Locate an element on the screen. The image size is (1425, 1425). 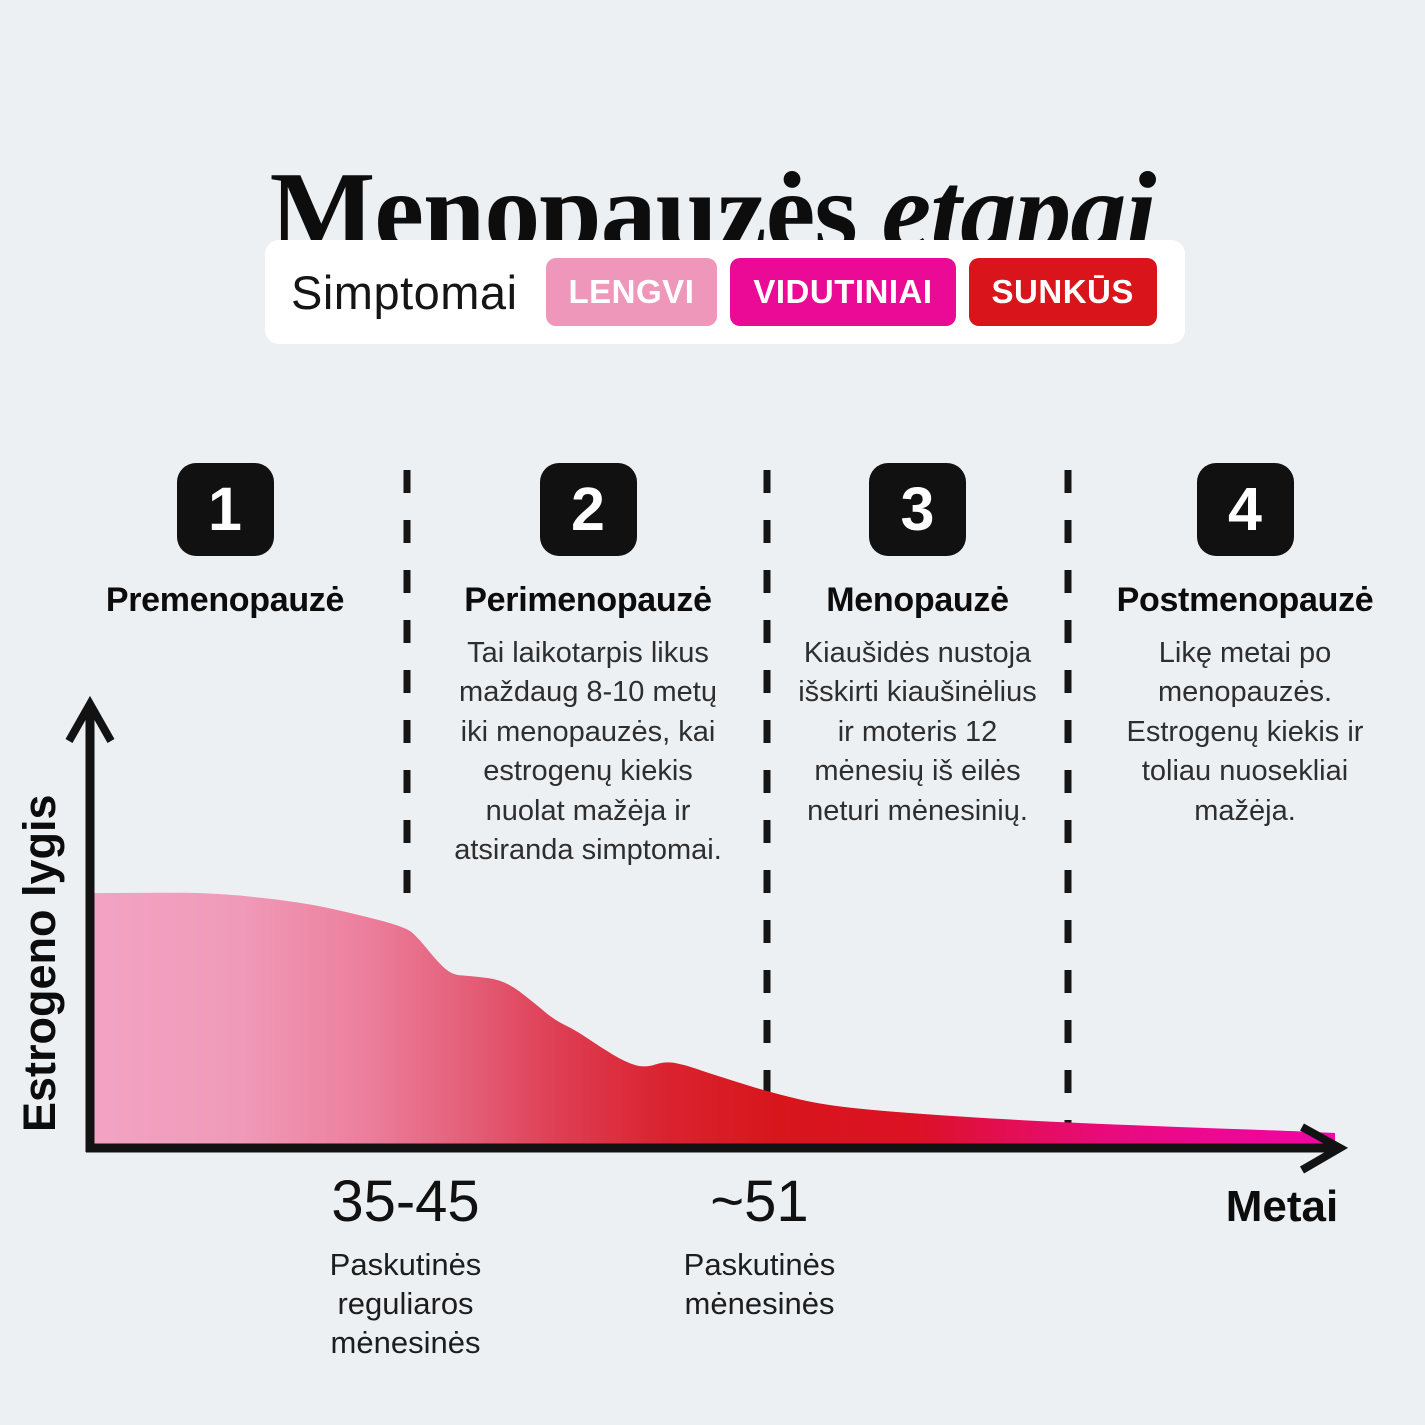
stage-number-badge: 1 is located at coordinates (225, 509).